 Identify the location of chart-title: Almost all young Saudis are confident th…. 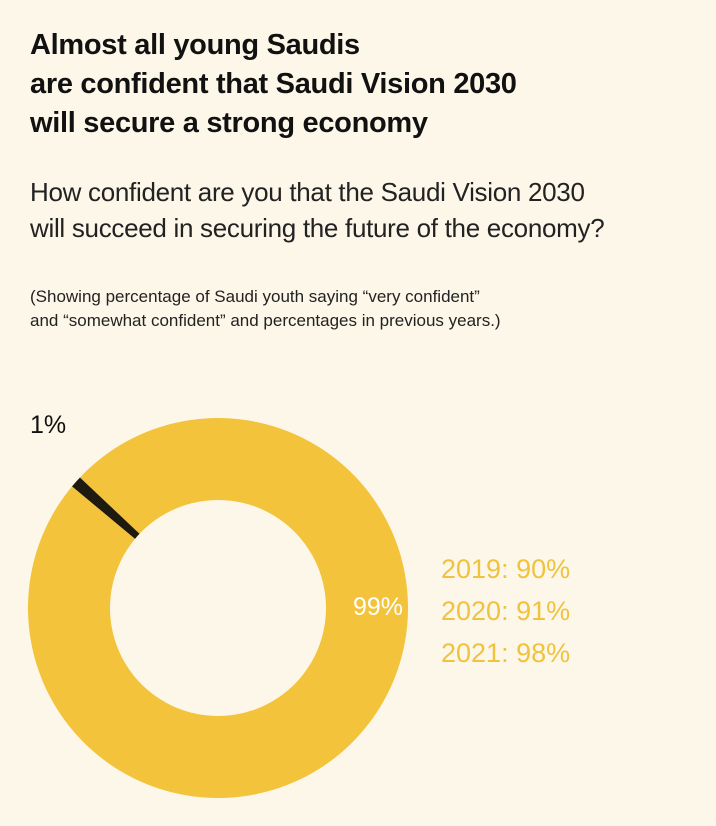
(360, 84).